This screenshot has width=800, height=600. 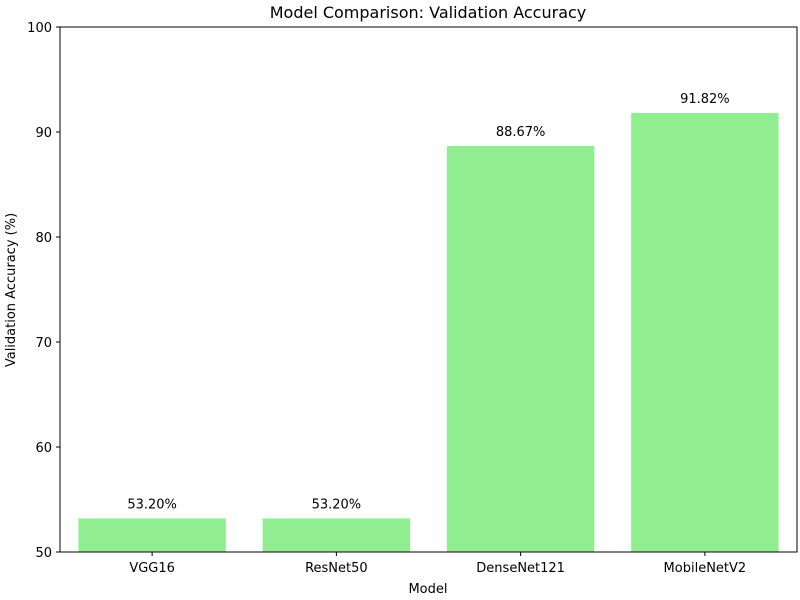 What do you see at coordinates (437, 564) in the screenshot?
I see `x-axis-ticks: VGG16 ResNet50 DenseNet121 MobileNetV2` at bounding box center [437, 564].